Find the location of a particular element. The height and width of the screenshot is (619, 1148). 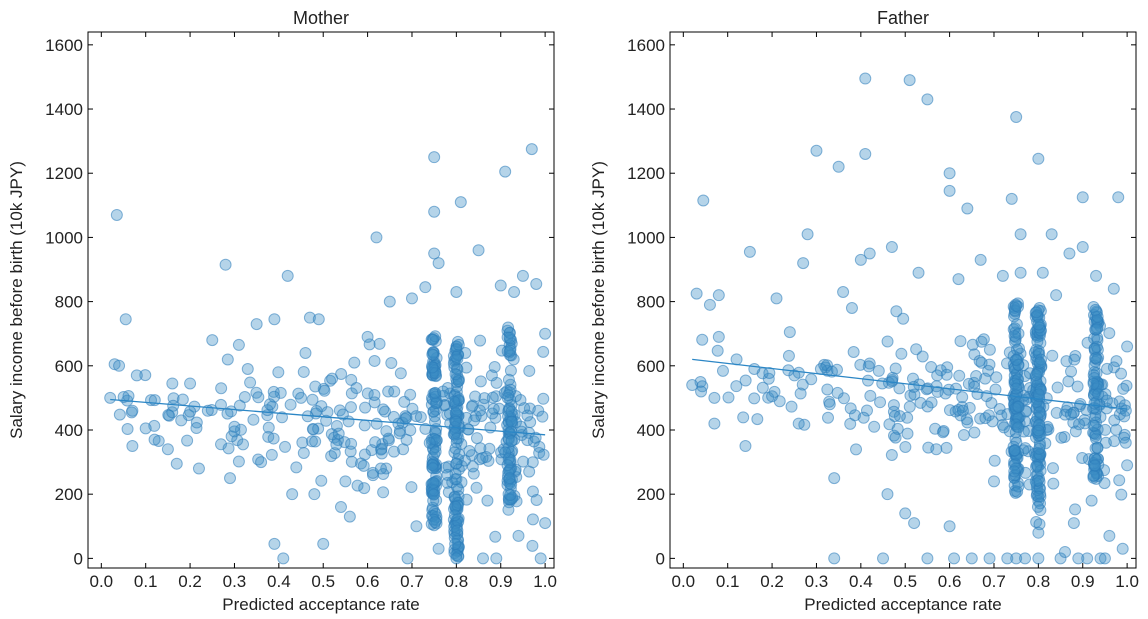

panel-title: Mother is located at coordinates (321, 18).